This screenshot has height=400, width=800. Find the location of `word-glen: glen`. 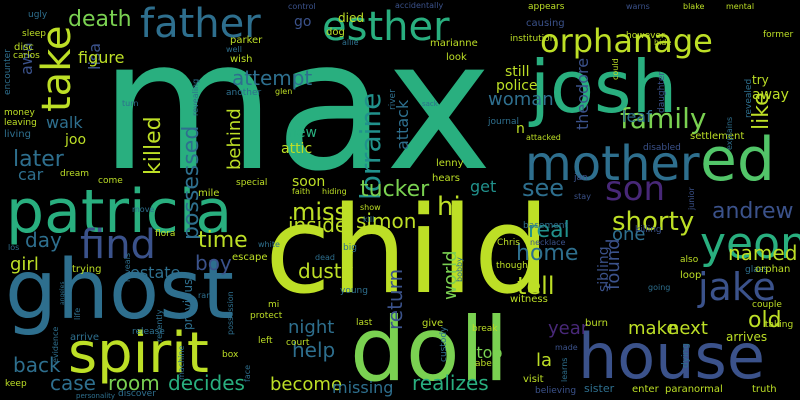

word-glen: glen is located at coordinates (283, 91).